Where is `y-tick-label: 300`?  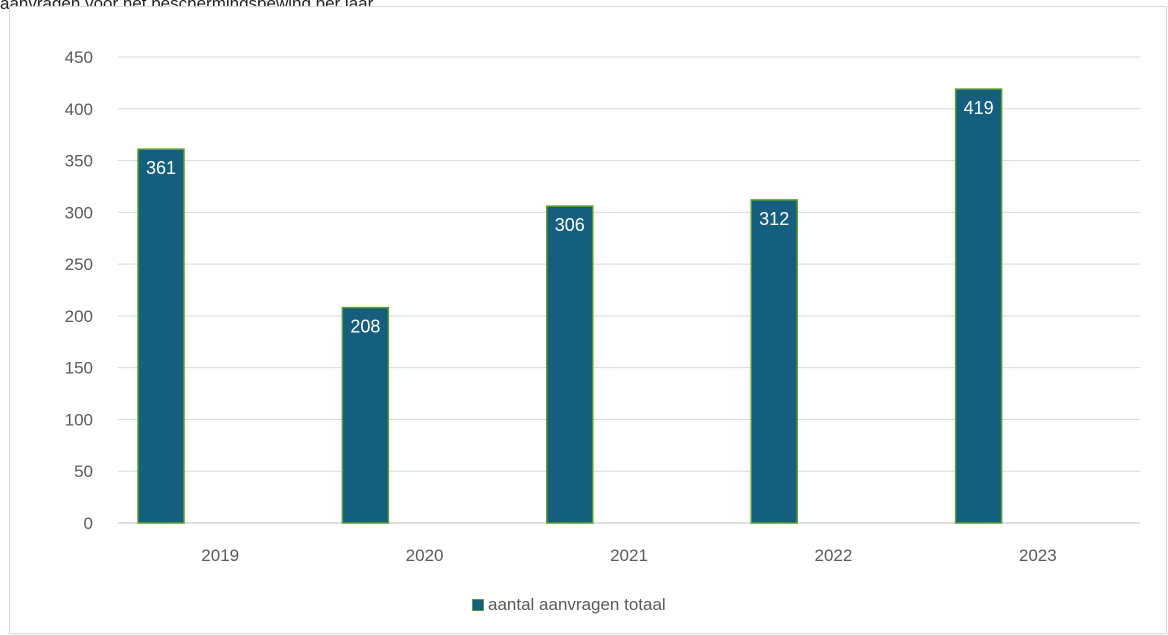 y-tick-label: 300 is located at coordinates (79, 212).